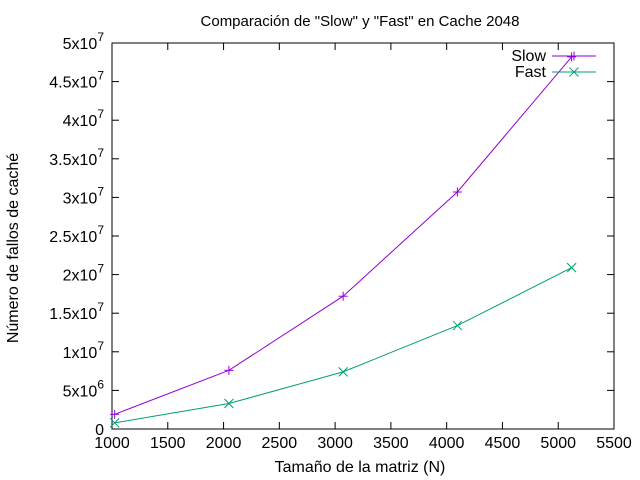 The width and height of the screenshot is (640, 480). I want to click on x-tick-label: 5000, so click(558, 443).